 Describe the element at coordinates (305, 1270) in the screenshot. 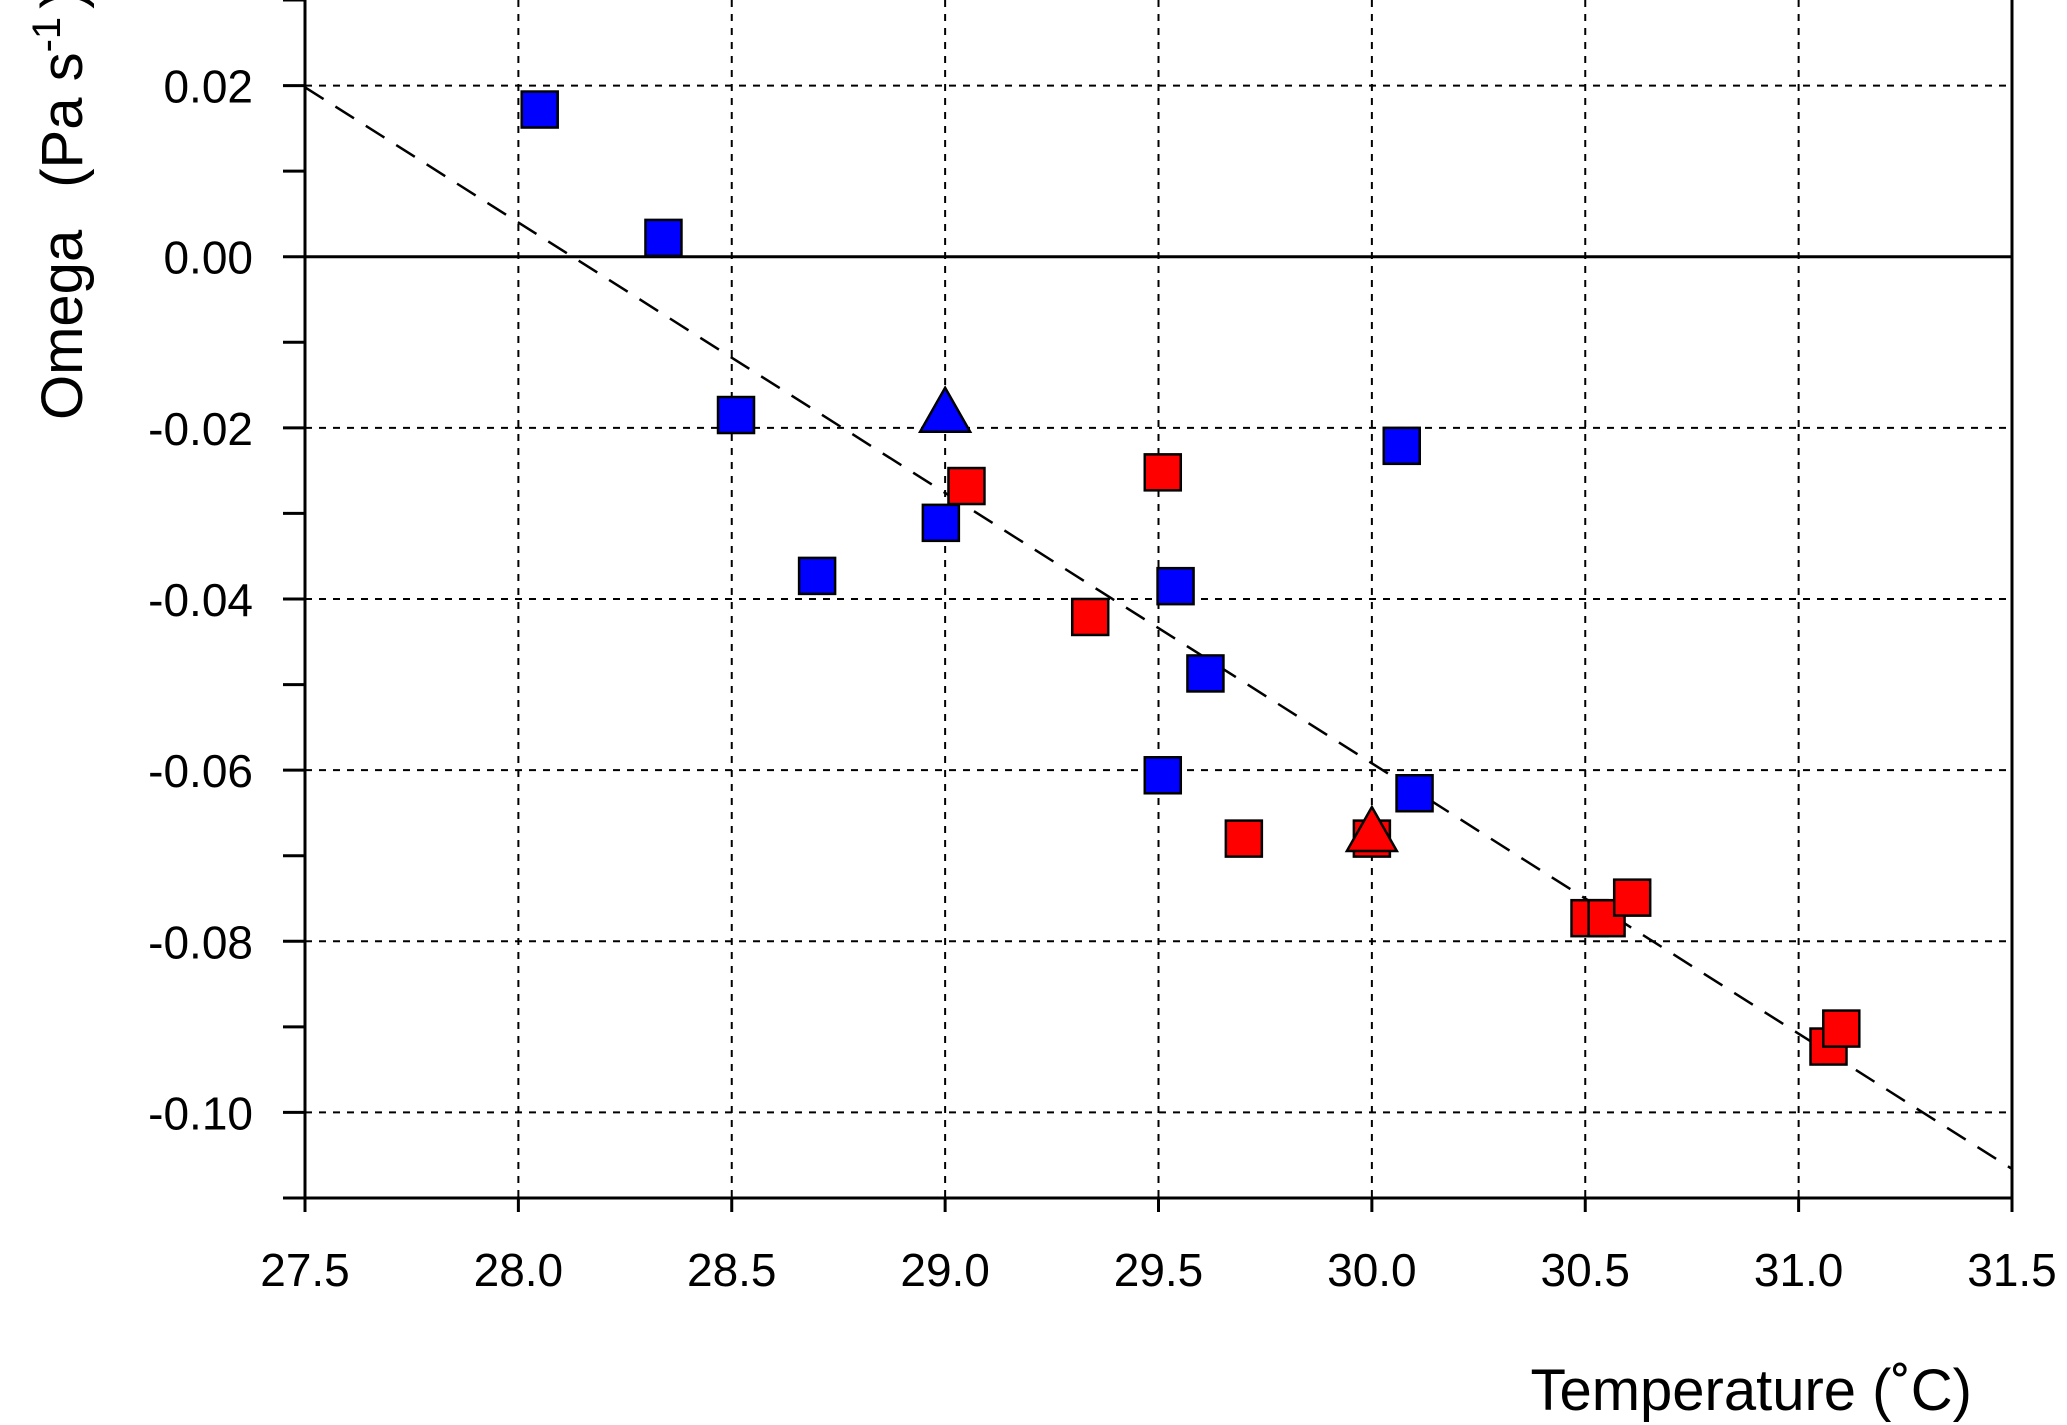

I see `x-tick-label: 27.5` at that location.